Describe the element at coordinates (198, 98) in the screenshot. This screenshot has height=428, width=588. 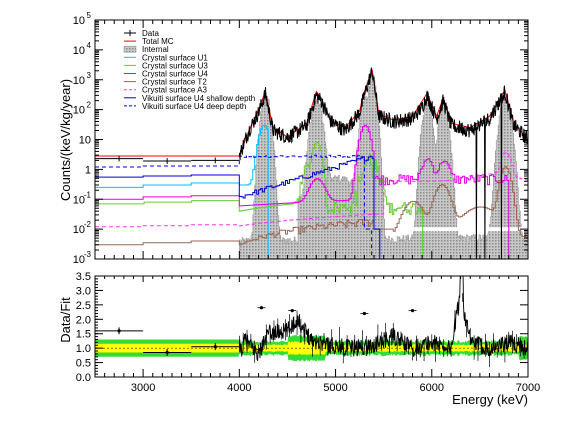
I see `legend-label-8: Vikuiti surface U4 shallow depth` at that location.